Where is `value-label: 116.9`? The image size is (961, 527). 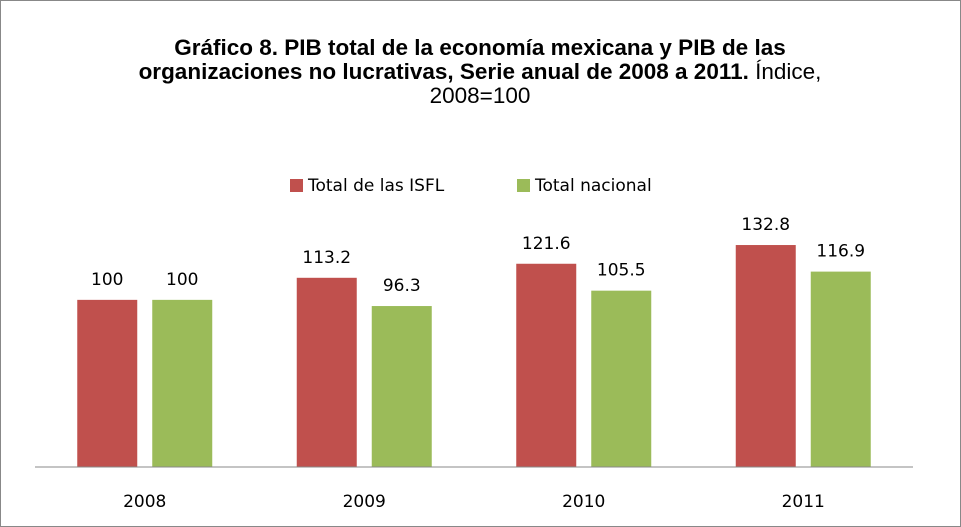 value-label: 116.9 is located at coordinates (840, 252).